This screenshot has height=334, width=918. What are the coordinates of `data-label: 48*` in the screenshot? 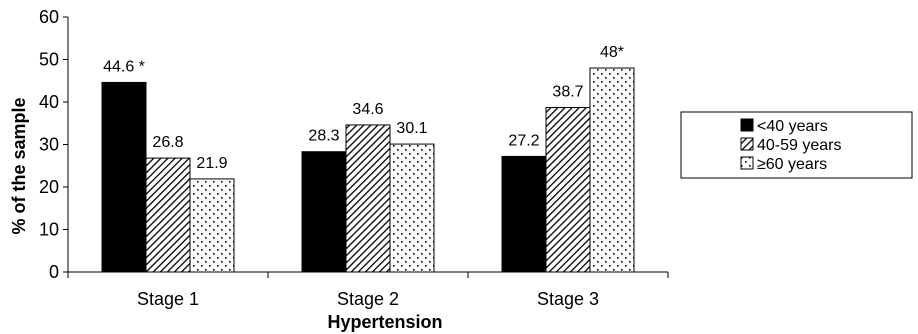 It's located at (612, 52).